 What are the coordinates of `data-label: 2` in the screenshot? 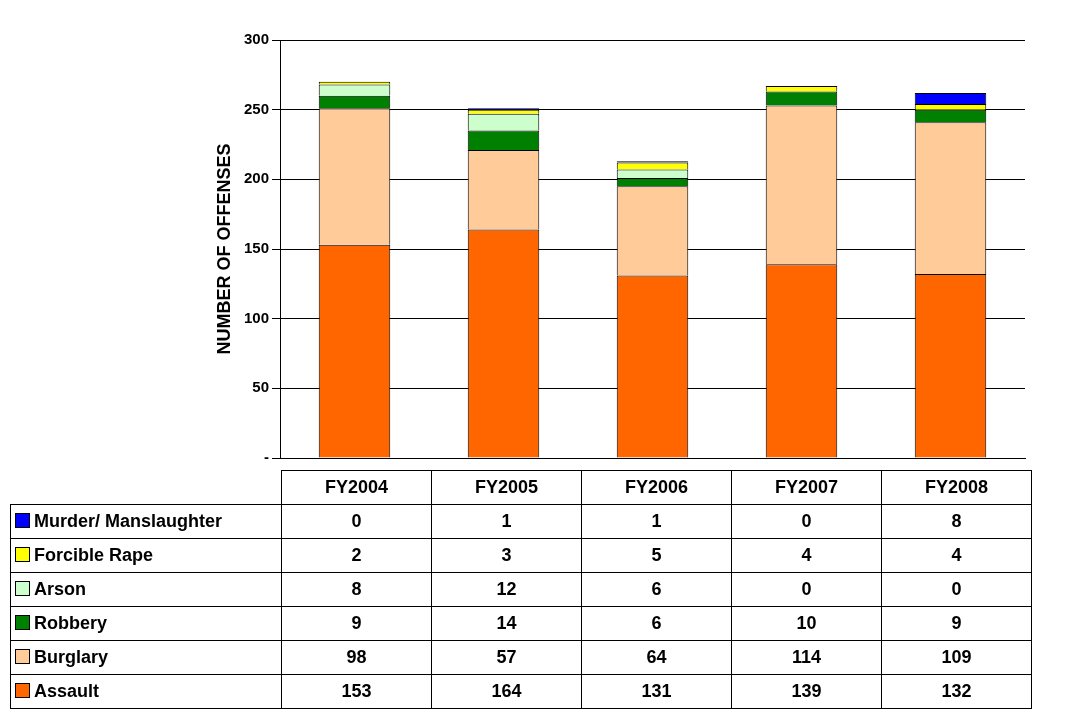 It's located at (356, 555).